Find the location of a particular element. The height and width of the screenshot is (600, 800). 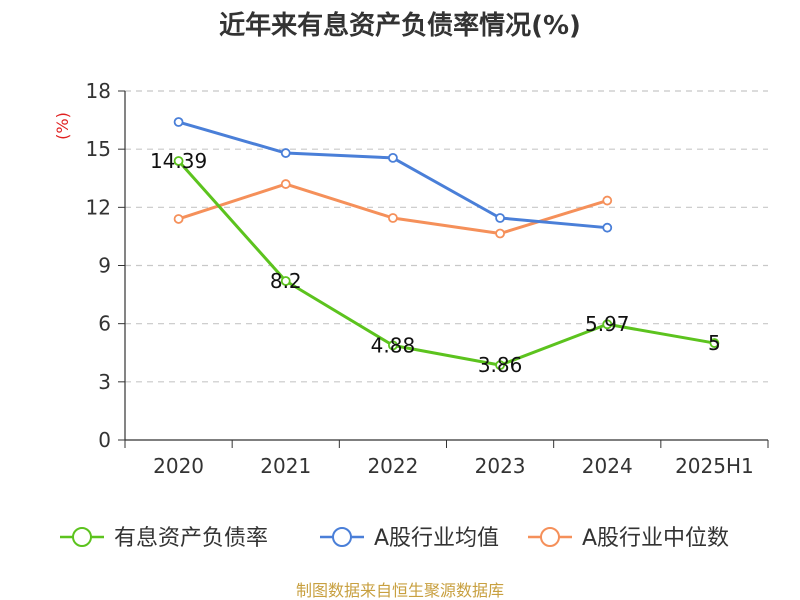

x-tick-label: 2021 is located at coordinates (285, 466).